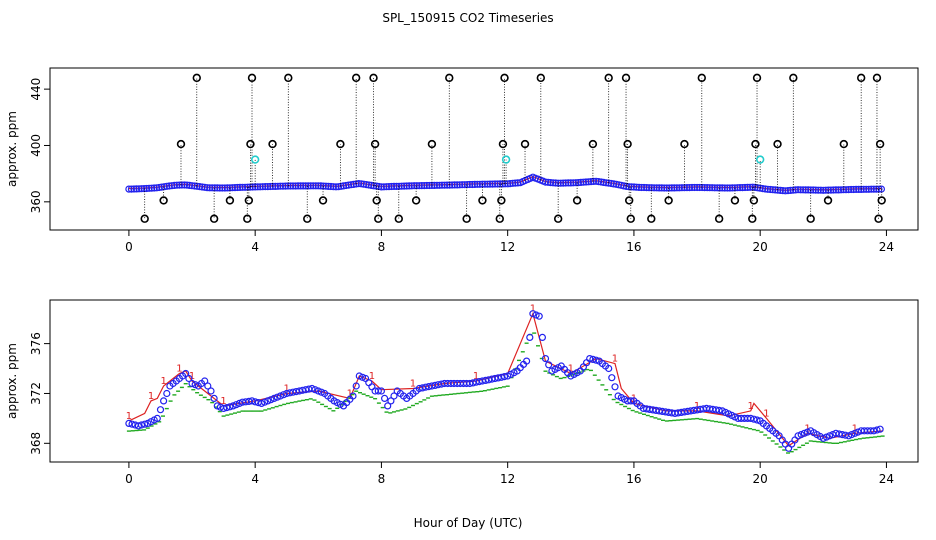  What do you see at coordinates (36, 145) in the screenshot?
I see `y-tick-label: 400` at bounding box center [36, 145].